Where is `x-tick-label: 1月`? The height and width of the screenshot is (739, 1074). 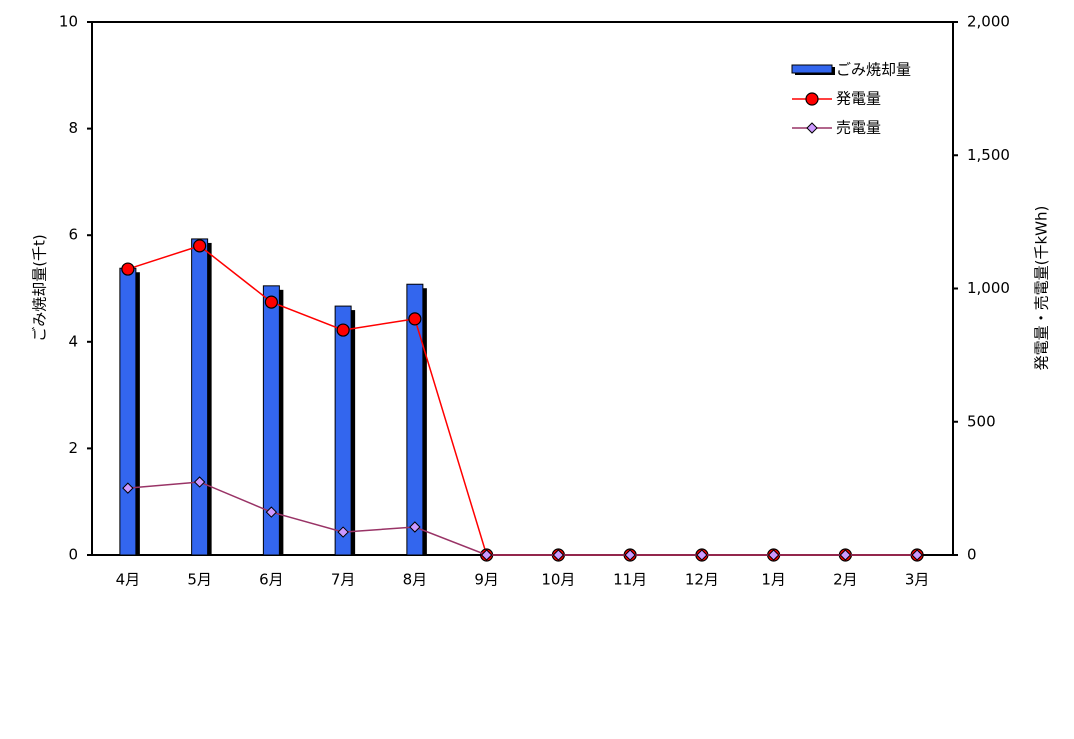
x-tick-label: 1月 is located at coordinates (773, 580).